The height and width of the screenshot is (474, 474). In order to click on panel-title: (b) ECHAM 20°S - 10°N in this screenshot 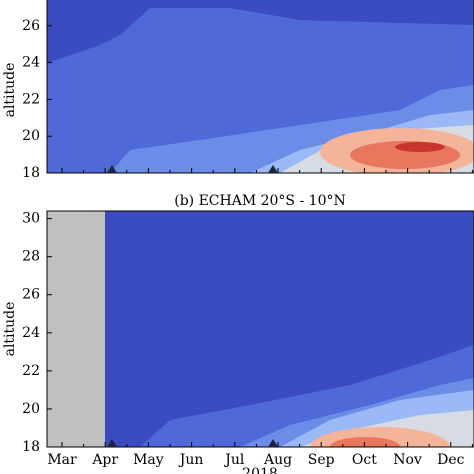, I will do `click(259, 201)`.